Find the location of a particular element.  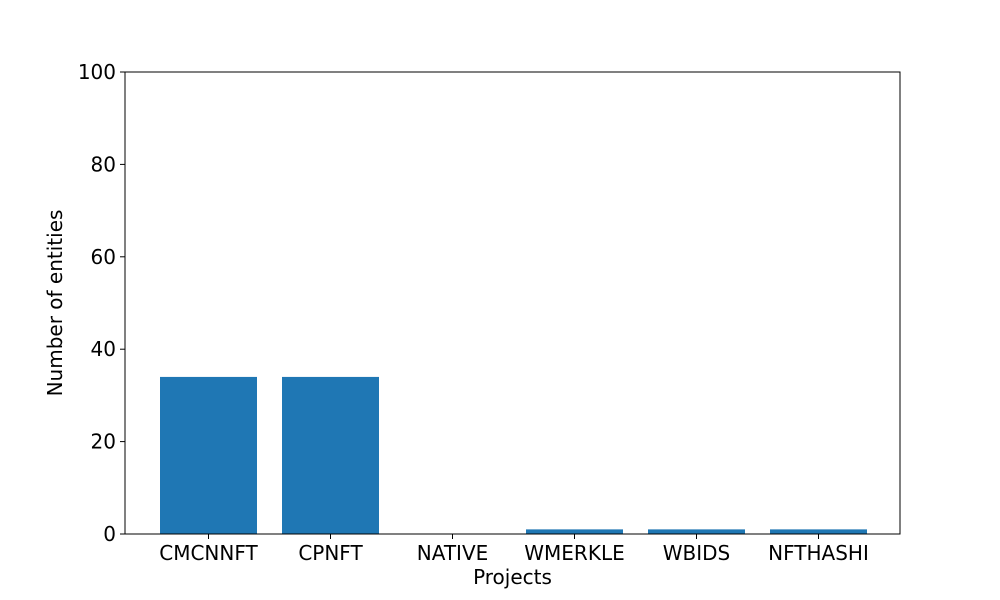

x-tick-label: NFTHASHI is located at coordinates (818, 553).